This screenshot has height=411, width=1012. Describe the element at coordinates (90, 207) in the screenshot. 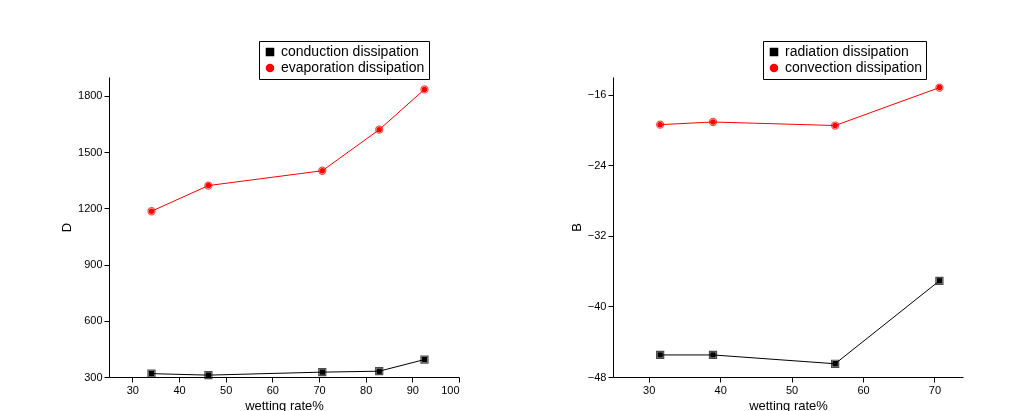

I see `y-tick-label: 1200` at that location.